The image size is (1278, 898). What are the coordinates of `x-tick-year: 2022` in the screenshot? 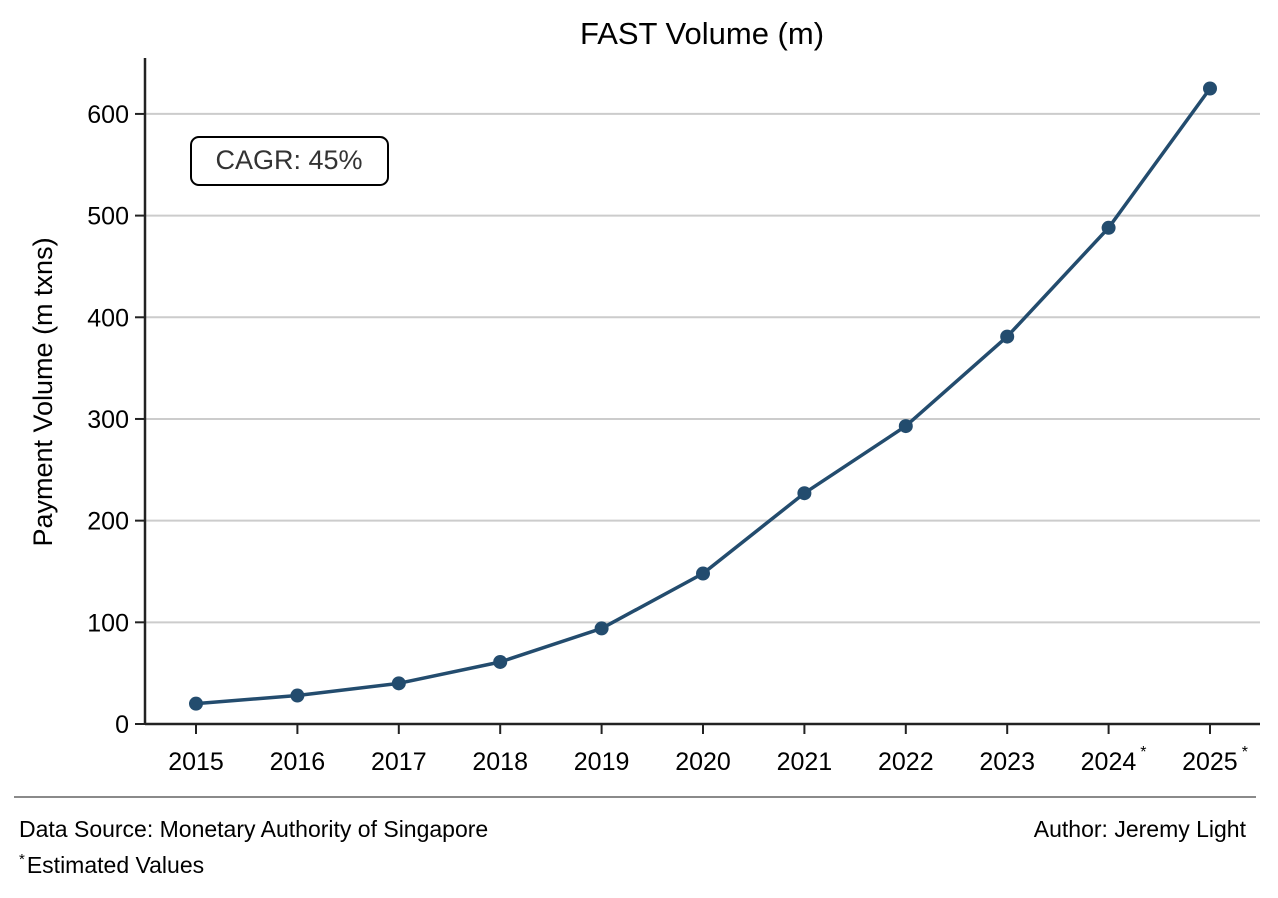 It's located at (906, 762).